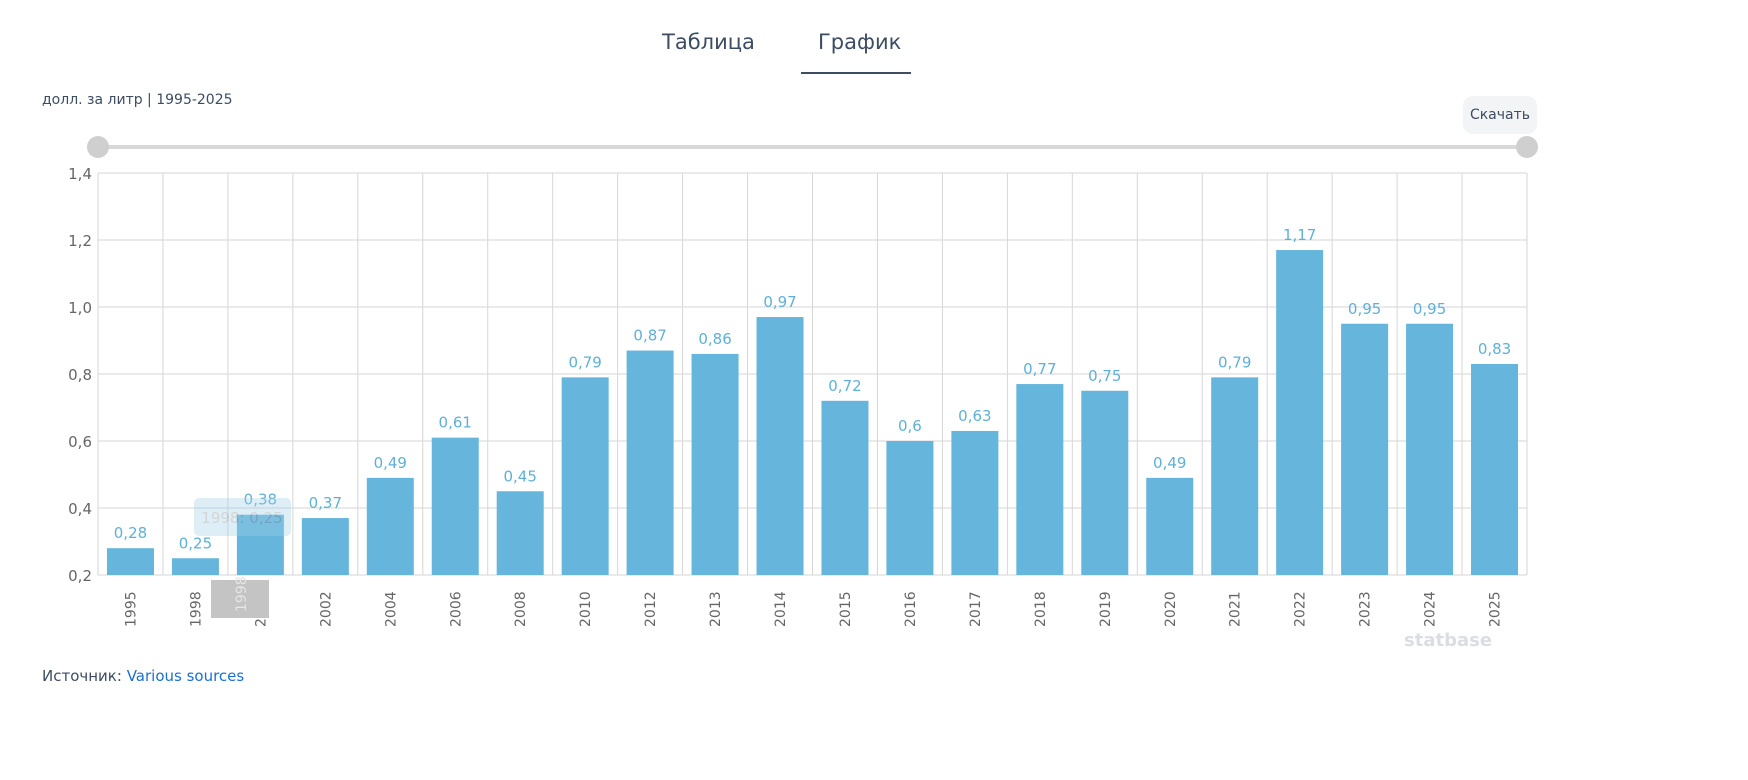 The image size is (1748, 780). I want to click on y-tick-label: 0,4, so click(80, 509).